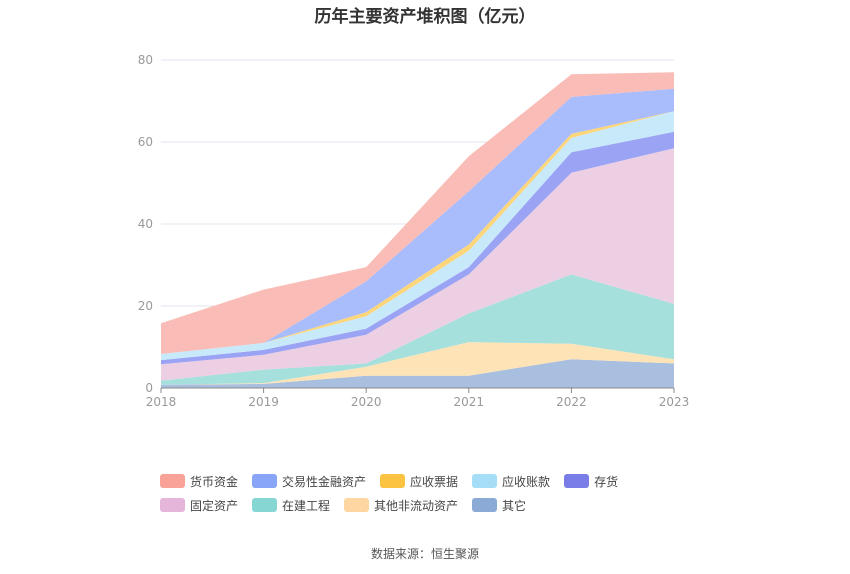  What do you see at coordinates (214, 481) in the screenshot?
I see `legend-label: 货币资金` at bounding box center [214, 481].